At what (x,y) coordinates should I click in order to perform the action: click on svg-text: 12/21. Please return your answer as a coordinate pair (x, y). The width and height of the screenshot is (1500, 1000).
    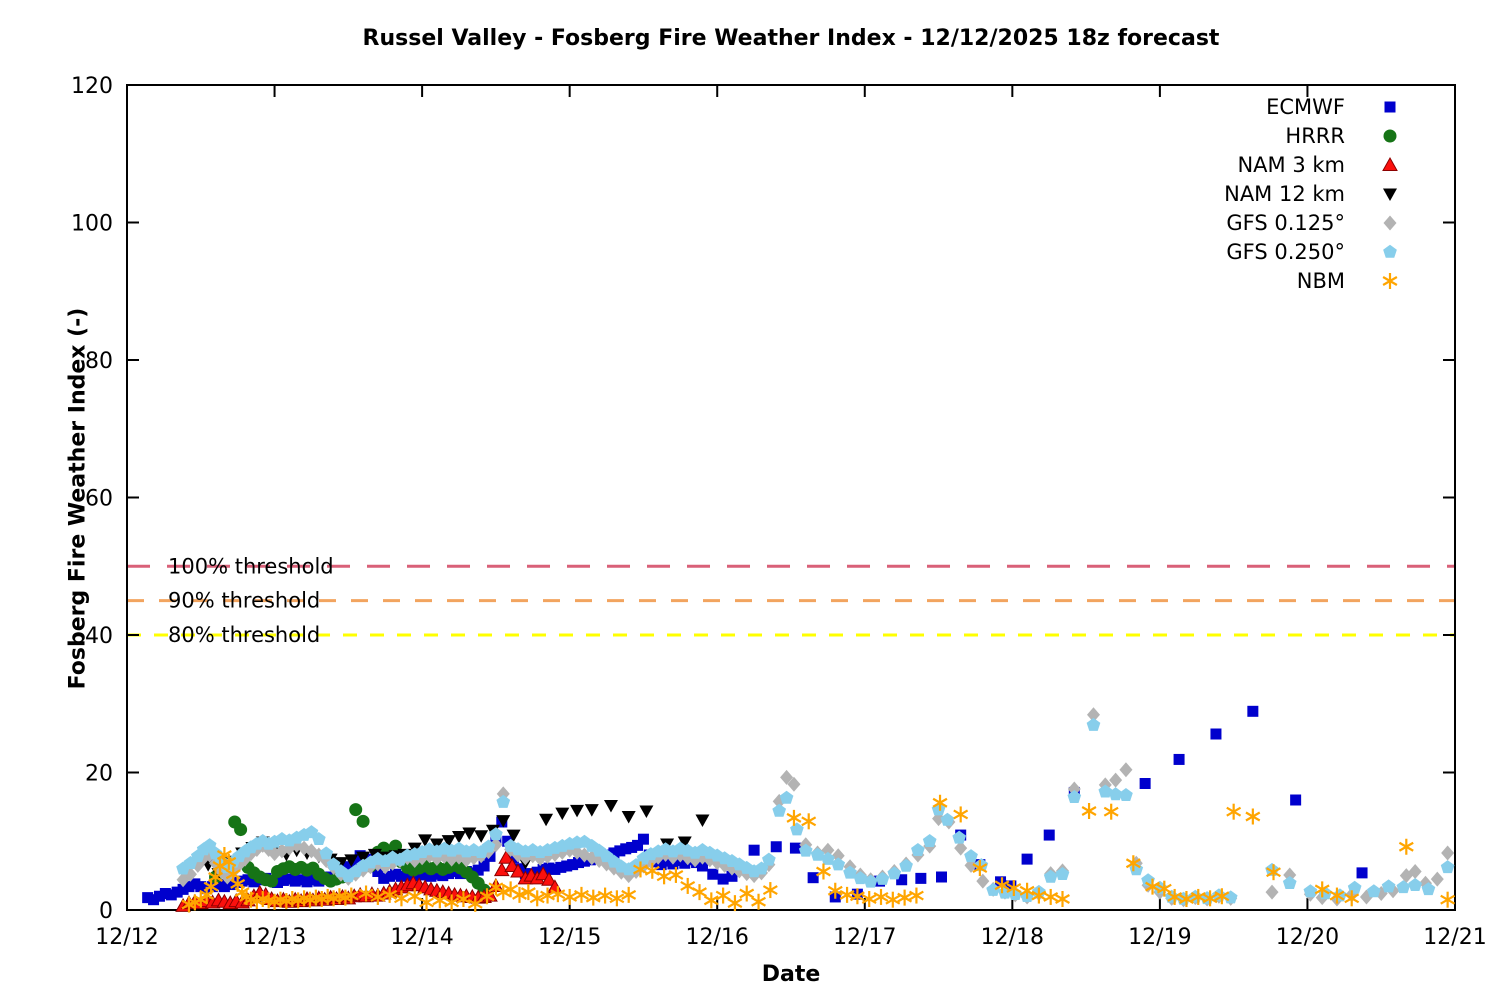
    Looking at the image, I should click on (1454, 937).